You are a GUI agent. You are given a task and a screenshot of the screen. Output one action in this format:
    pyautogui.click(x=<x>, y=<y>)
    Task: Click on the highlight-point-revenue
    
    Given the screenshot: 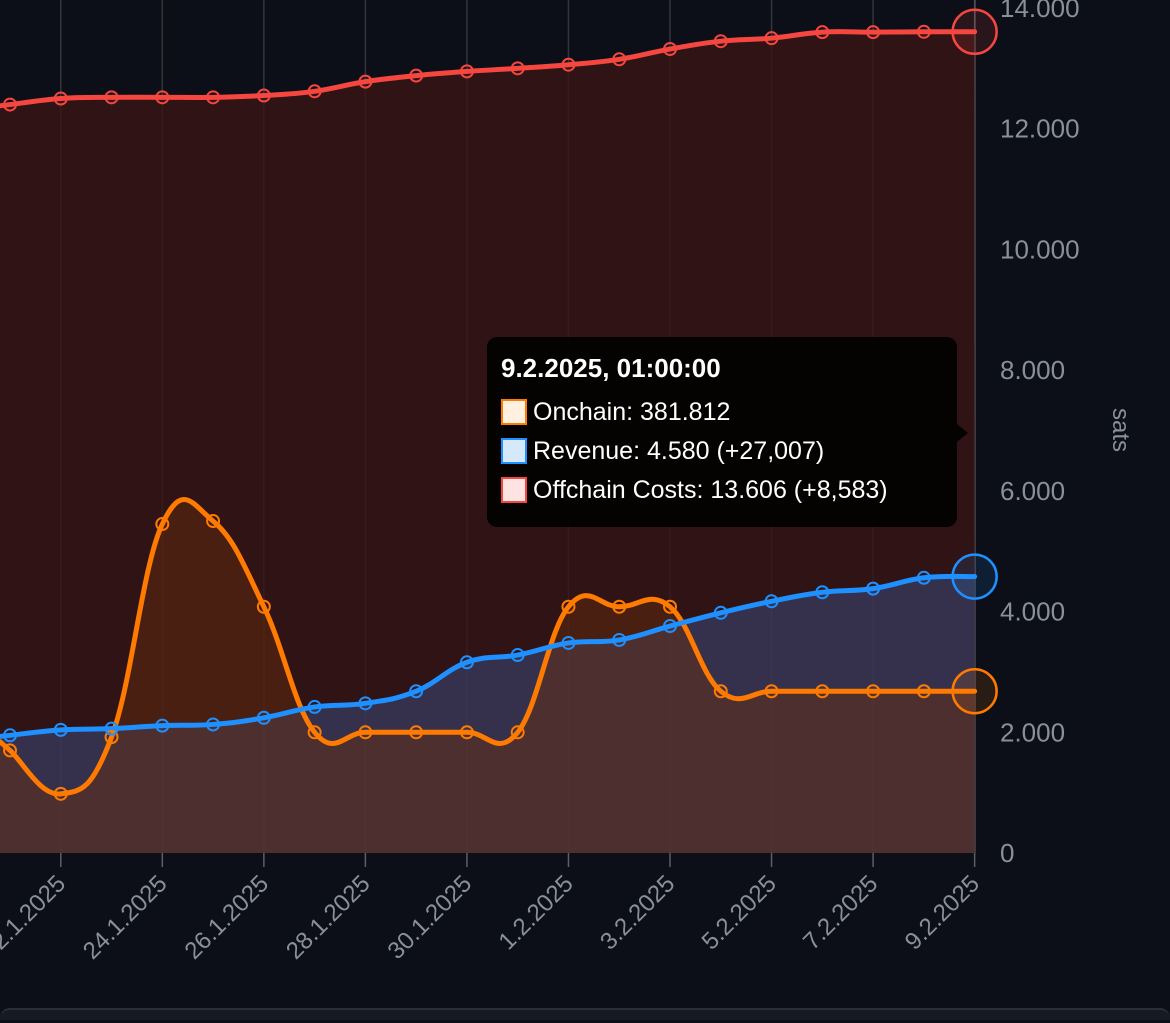 What is the action you would take?
    pyautogui.click(x=974, y=576)
    